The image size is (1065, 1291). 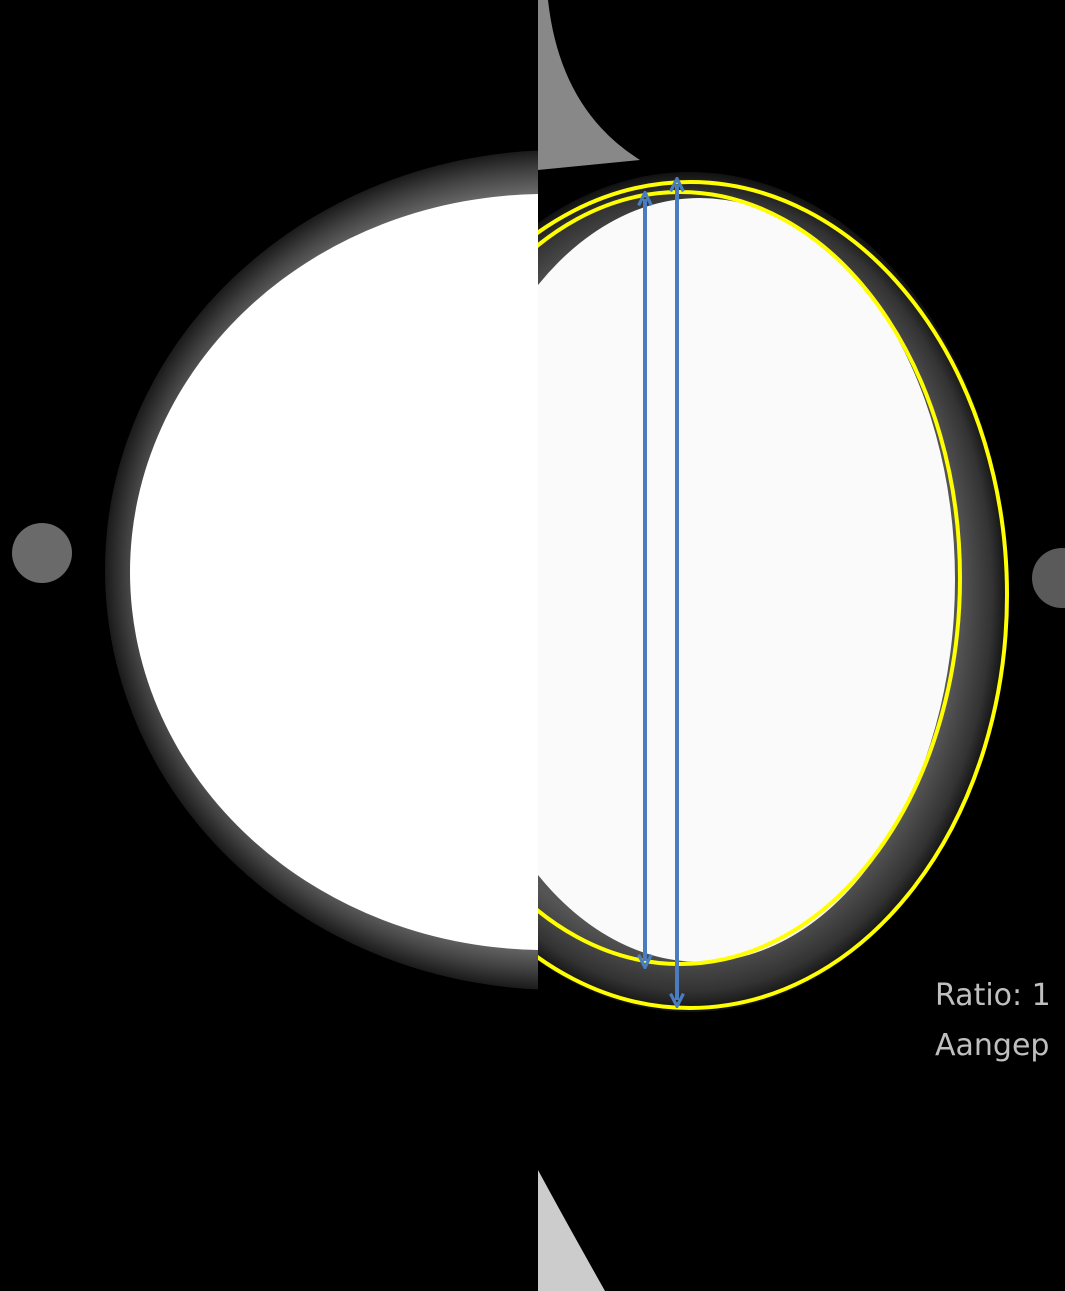 I want to click on top-spike, so click(x=589, y=85).